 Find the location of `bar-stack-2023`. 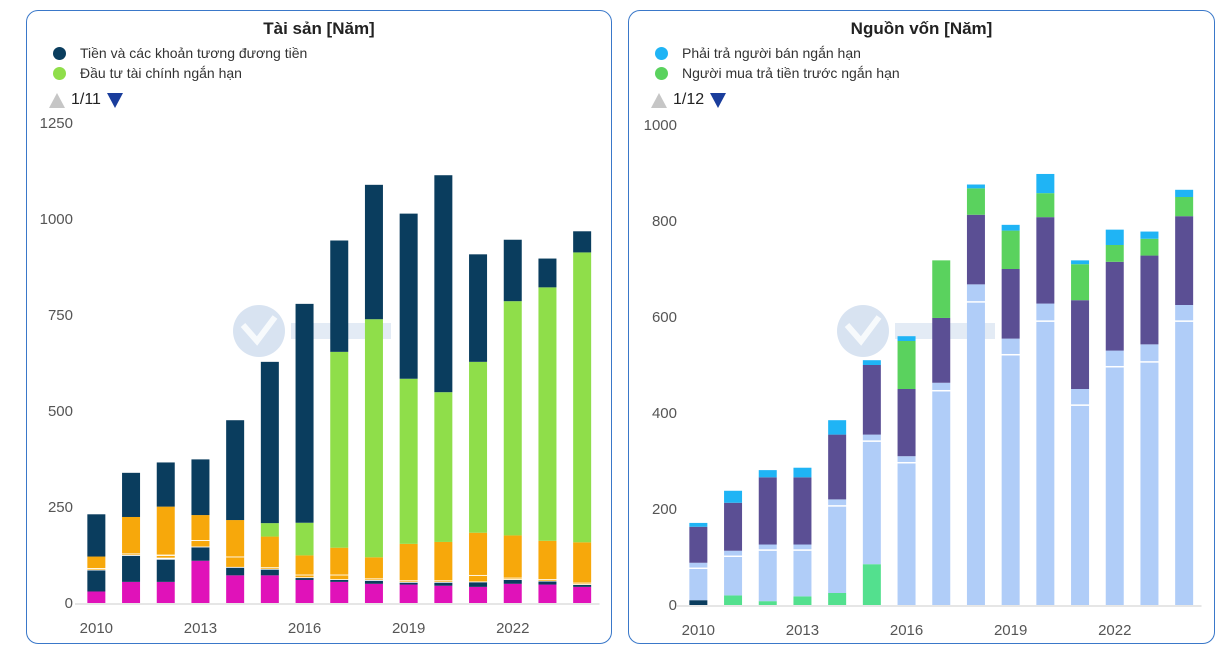

bar-stack-2023 is located at coordinates (547, 430).